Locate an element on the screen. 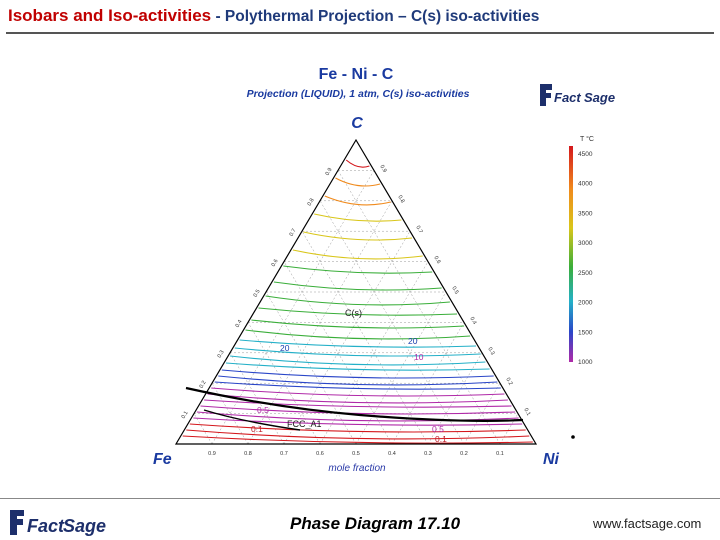  phase-boundary-fe is located at coordinates (252, 420).